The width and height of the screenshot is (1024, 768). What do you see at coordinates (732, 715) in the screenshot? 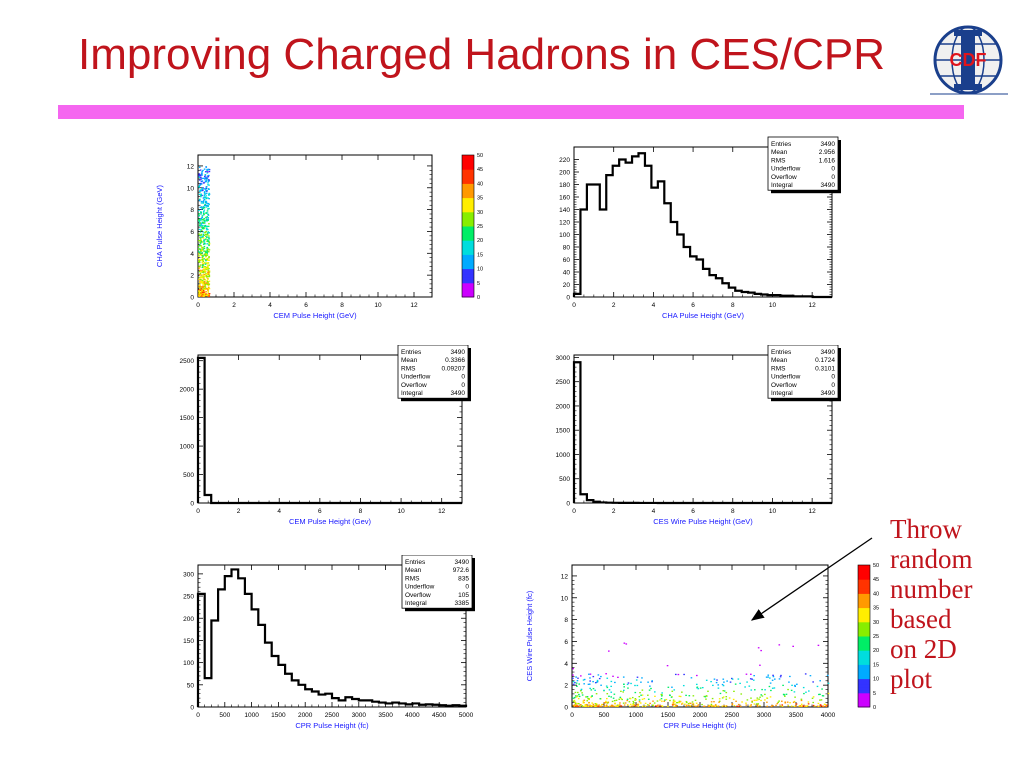
I see `x-tick-label: 2500` at bounding box center [732, 715].